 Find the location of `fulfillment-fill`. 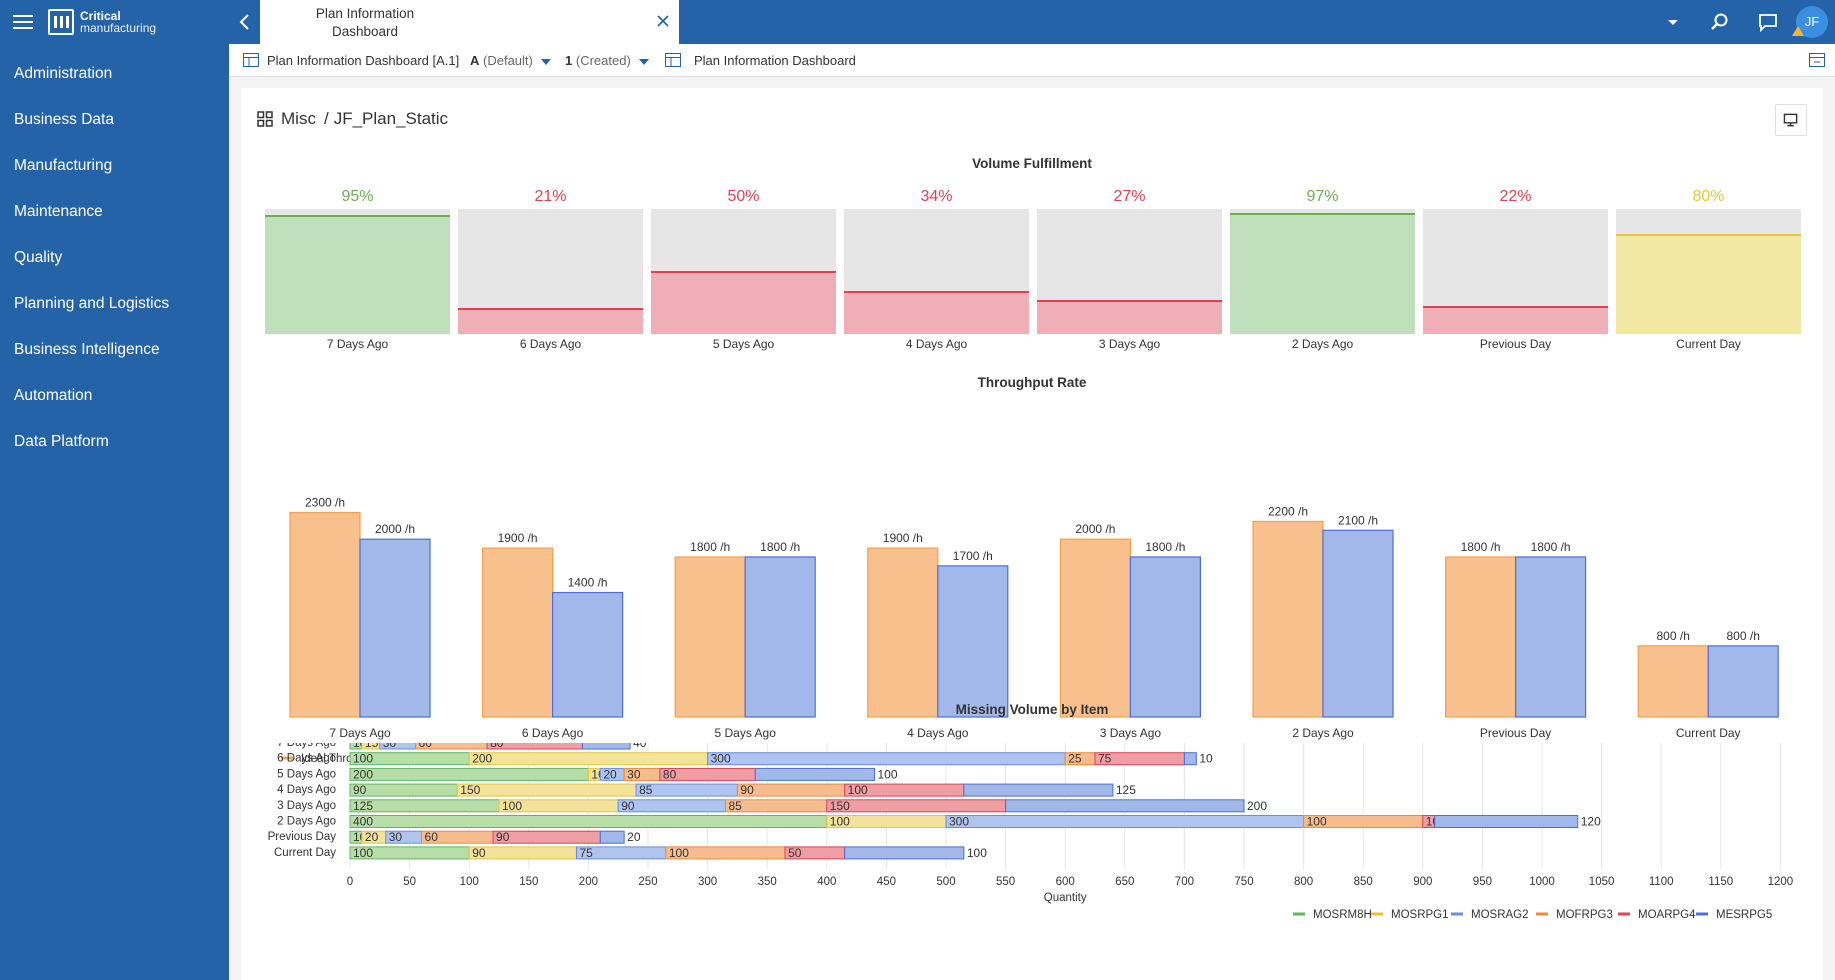

fulfillment-fill is located at coordinates (1708, 284).